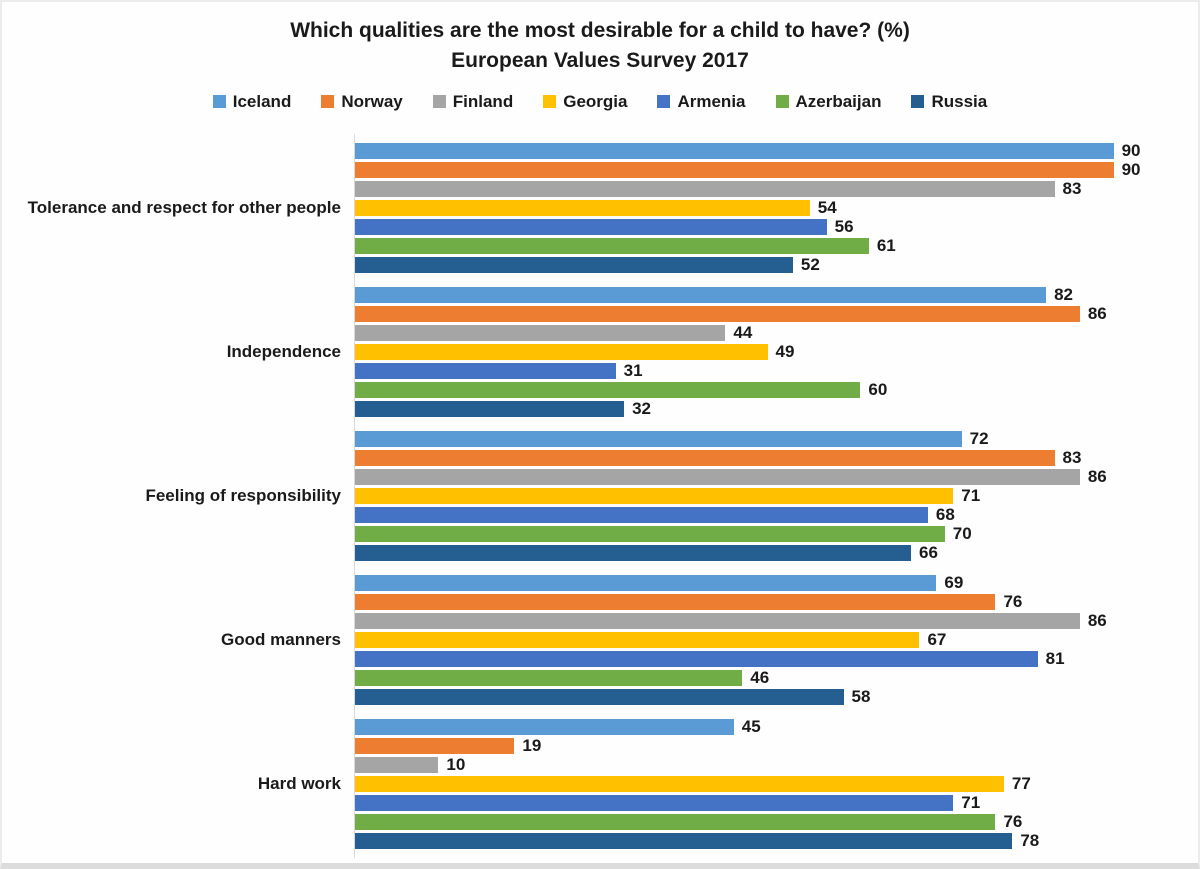 The image size is (1200, 869). I want to click on chart-subtitle: European Values Survey 2017, so click(600, 61).